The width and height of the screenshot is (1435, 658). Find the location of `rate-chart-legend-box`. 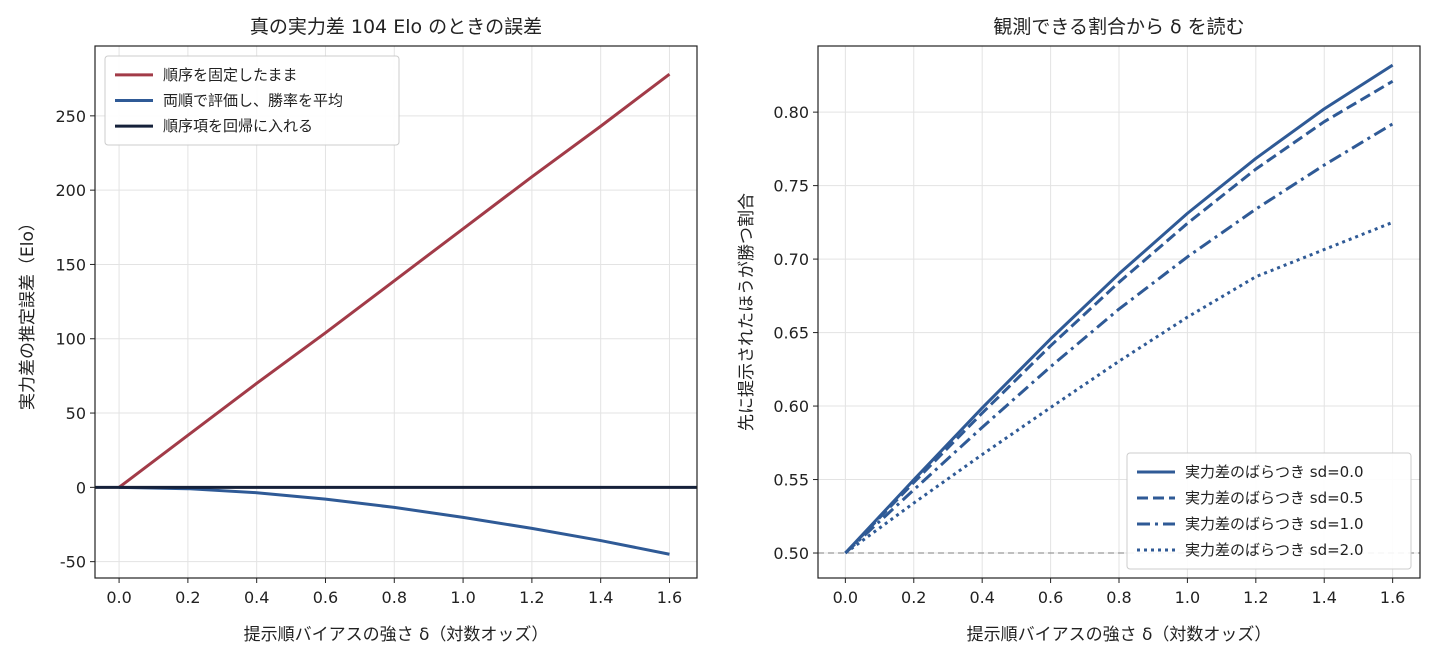

rate-chart-legend-box is located at coordinates (1269, 511).